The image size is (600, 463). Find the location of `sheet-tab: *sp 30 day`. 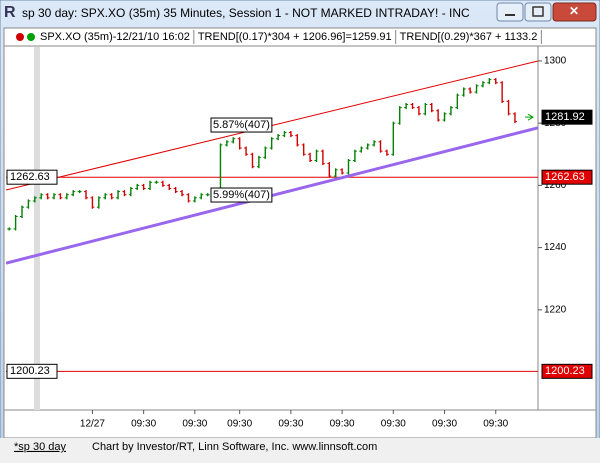

sheet-tab: *sp 30 day is located at coordinates (40, 447).